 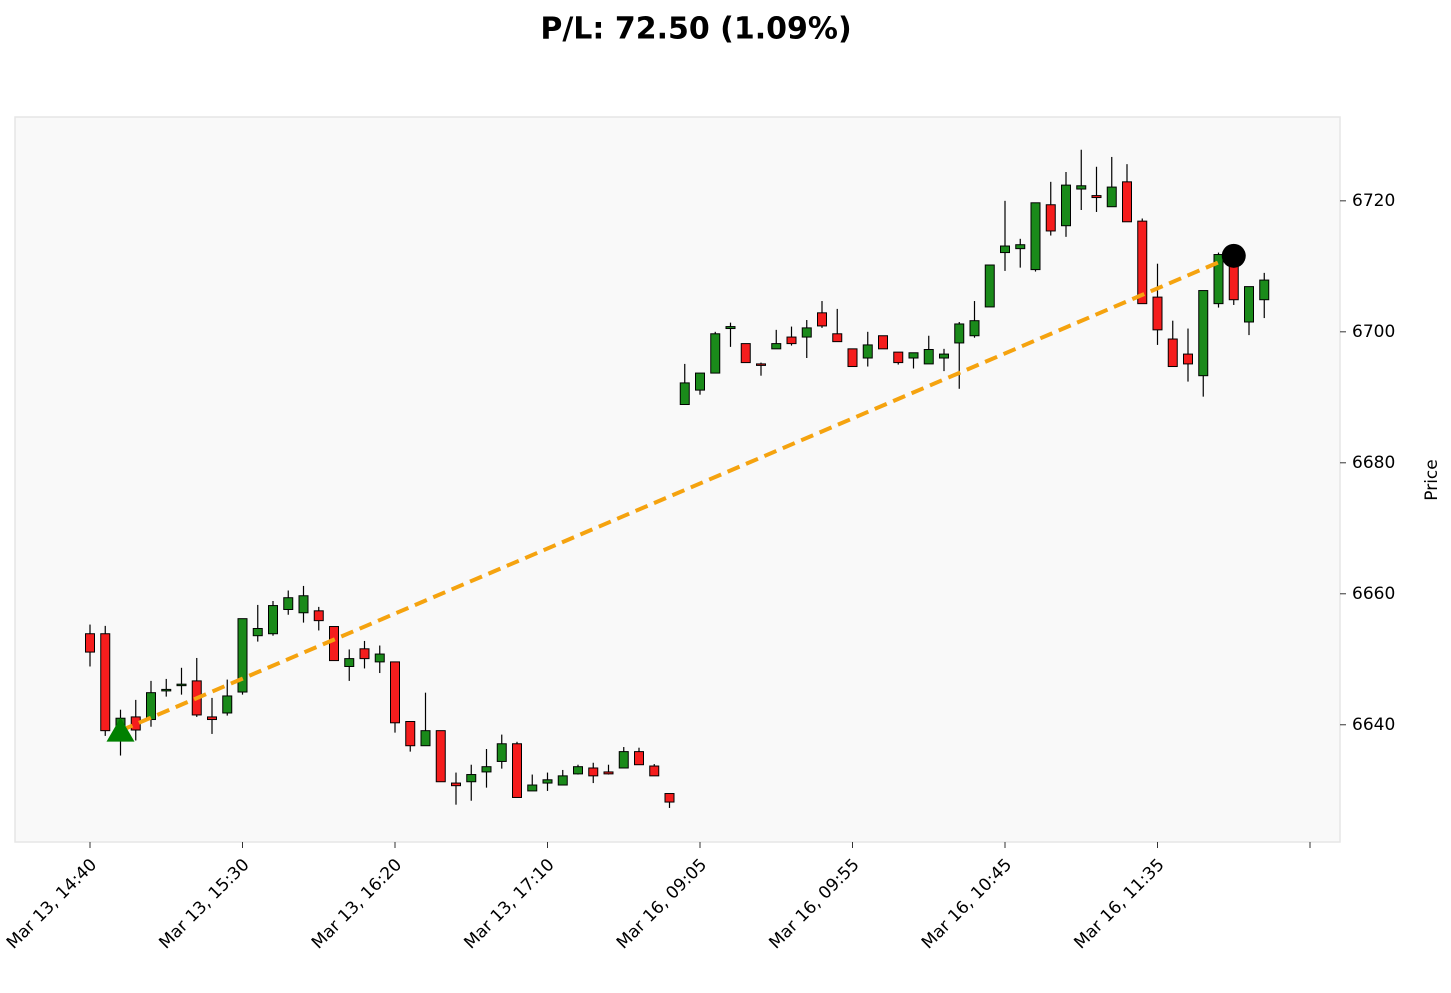 What do you see at coordinates (1373, 594) in the screenshot?
I see `y-tick-label: 6660` at bounding box center [1373, 594].